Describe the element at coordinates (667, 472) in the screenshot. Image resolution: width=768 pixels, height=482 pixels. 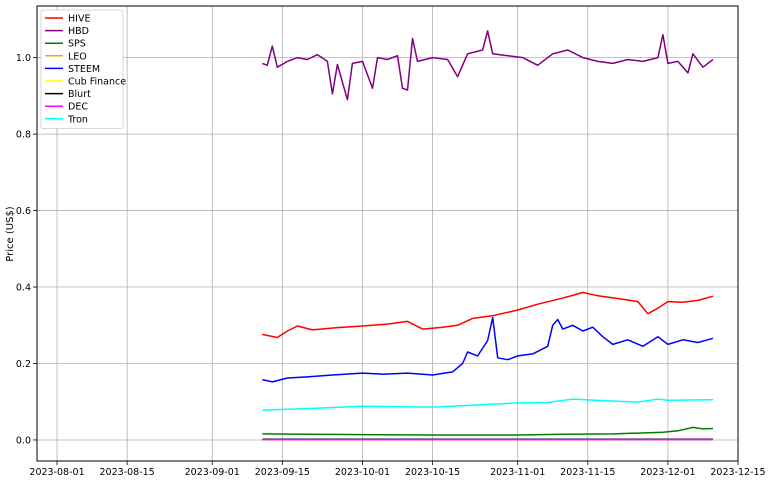
I see `x-tick-label: 2023-12-01` at that location.